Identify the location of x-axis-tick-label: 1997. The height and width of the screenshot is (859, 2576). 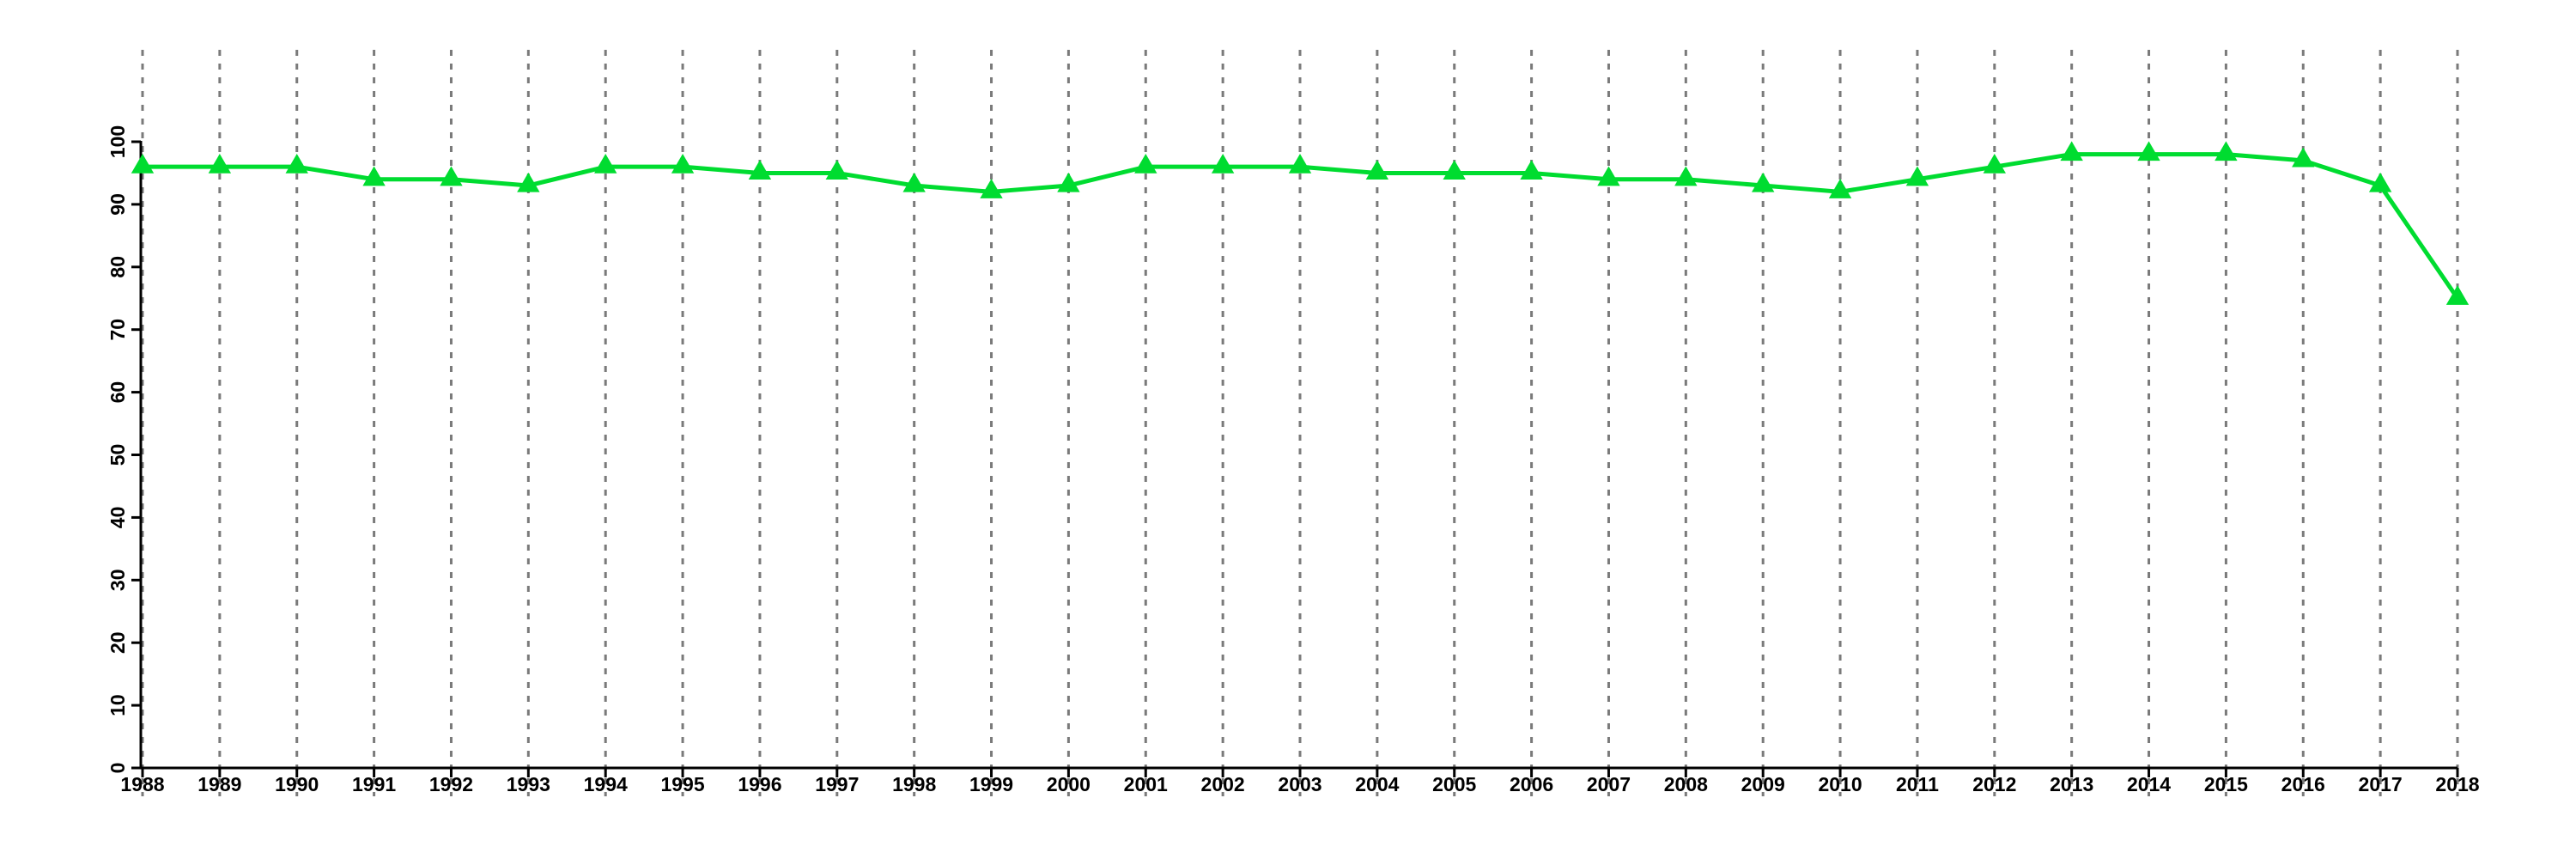
(837, 784).